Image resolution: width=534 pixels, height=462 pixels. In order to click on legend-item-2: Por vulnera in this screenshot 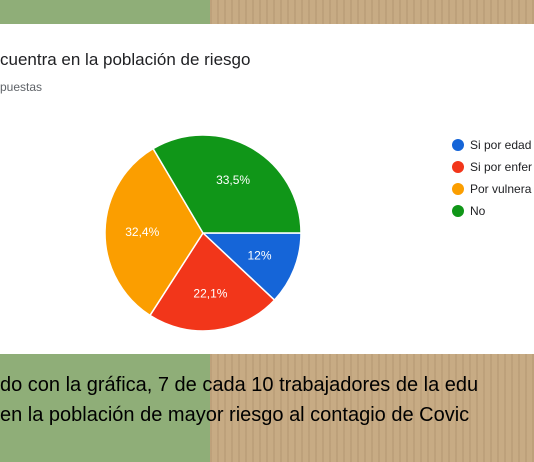, I will do `click(493, 189)`.